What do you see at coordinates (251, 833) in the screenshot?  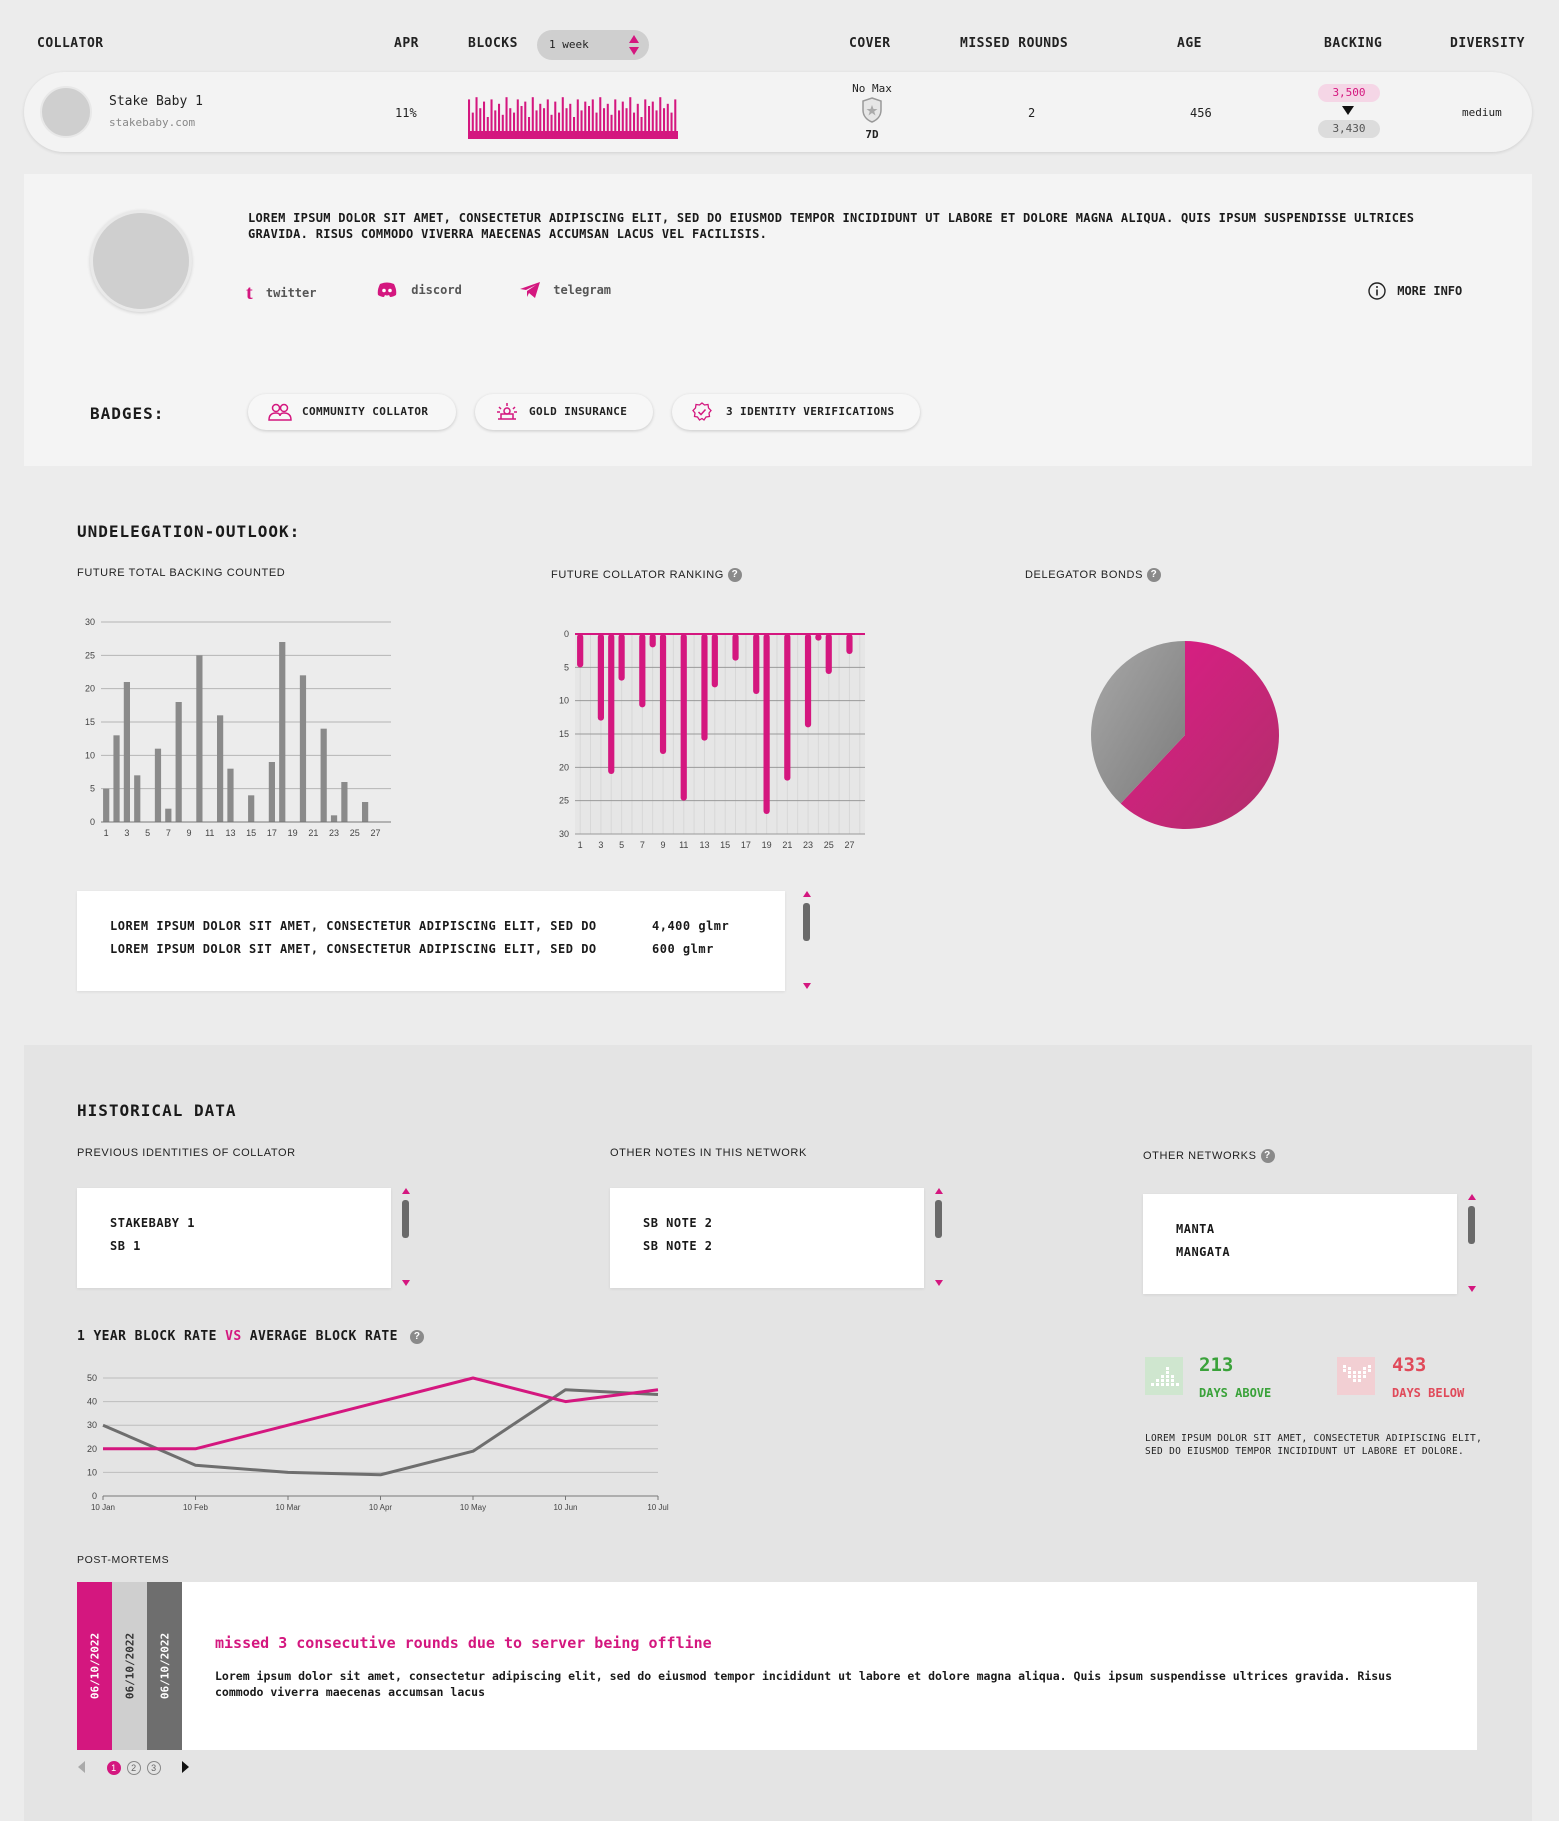 I see `x-tick-label: 15` at bounding box center [251, 833].